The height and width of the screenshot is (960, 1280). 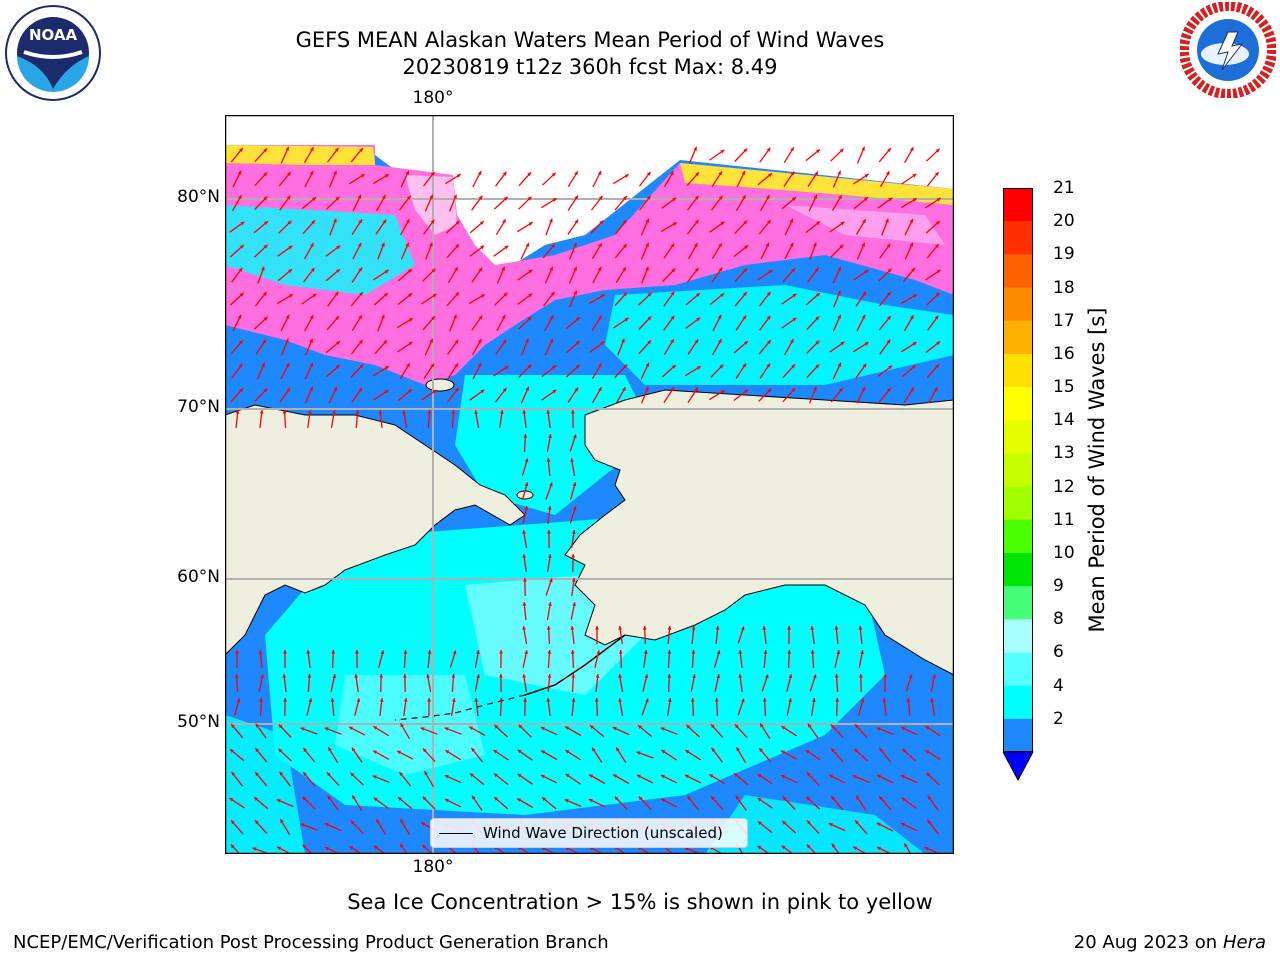 What do you see at coordinates (1064, 254) in the screenshot?
I see `colorbar-tick-label: 19` at bounding box center [1064, 254].